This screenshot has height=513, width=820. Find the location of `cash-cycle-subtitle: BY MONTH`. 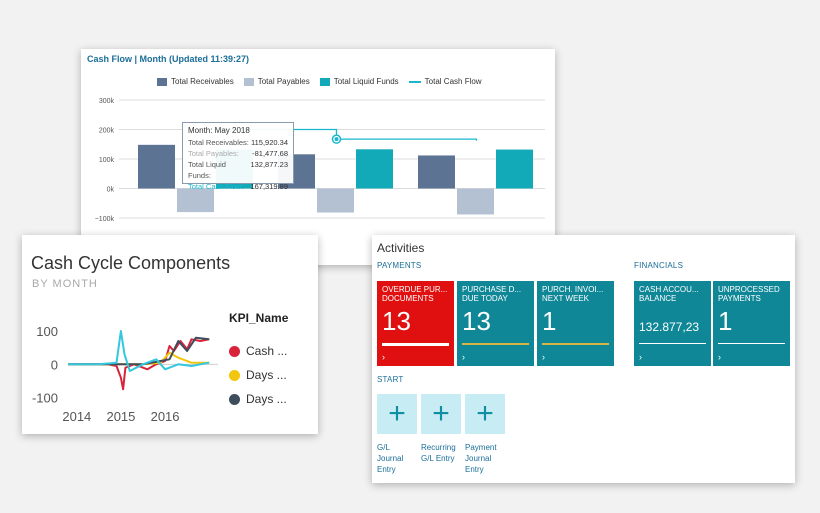

cash-cycle-subtitle: BY MONTH is located at coordinates (65, 284).